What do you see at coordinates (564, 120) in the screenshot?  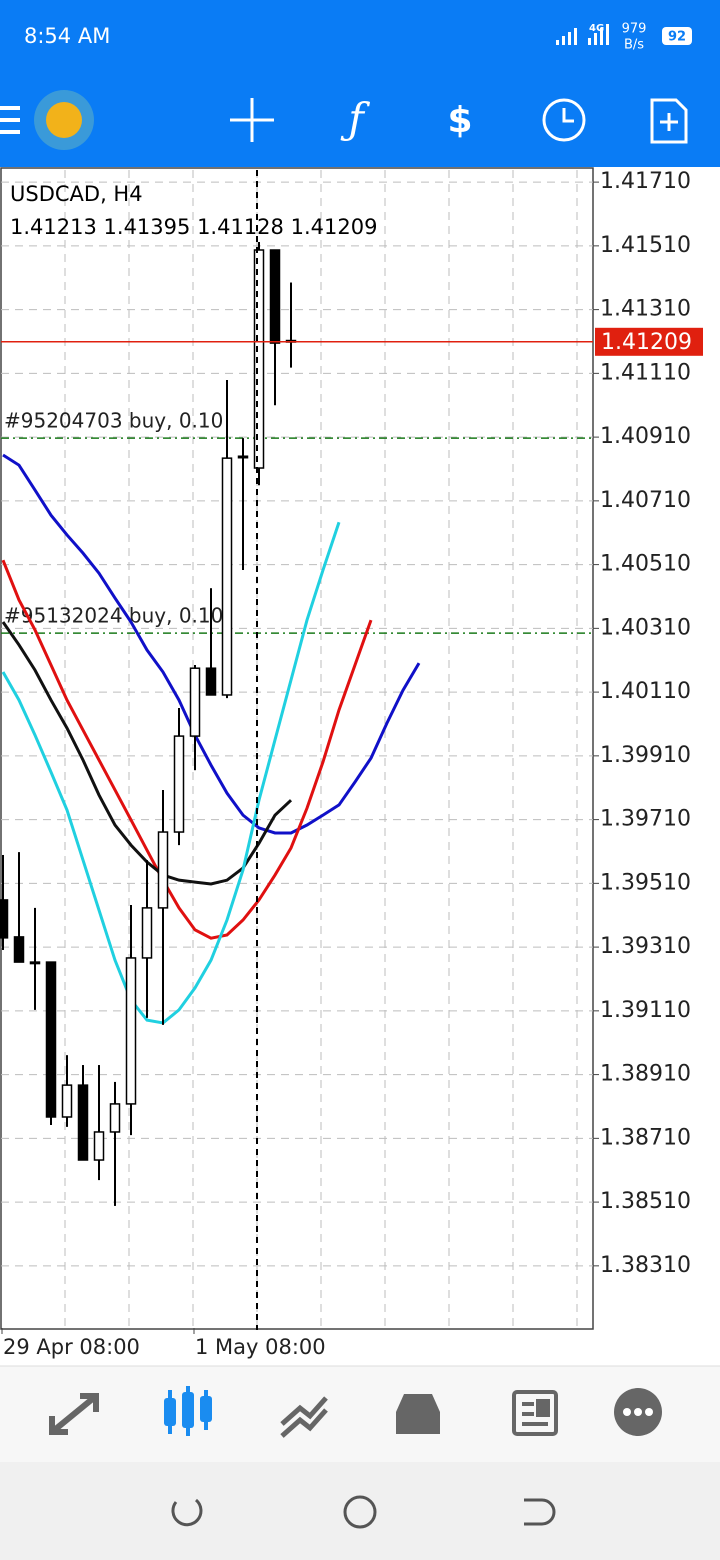 I see `period-button` at bounding box center [564, 120].